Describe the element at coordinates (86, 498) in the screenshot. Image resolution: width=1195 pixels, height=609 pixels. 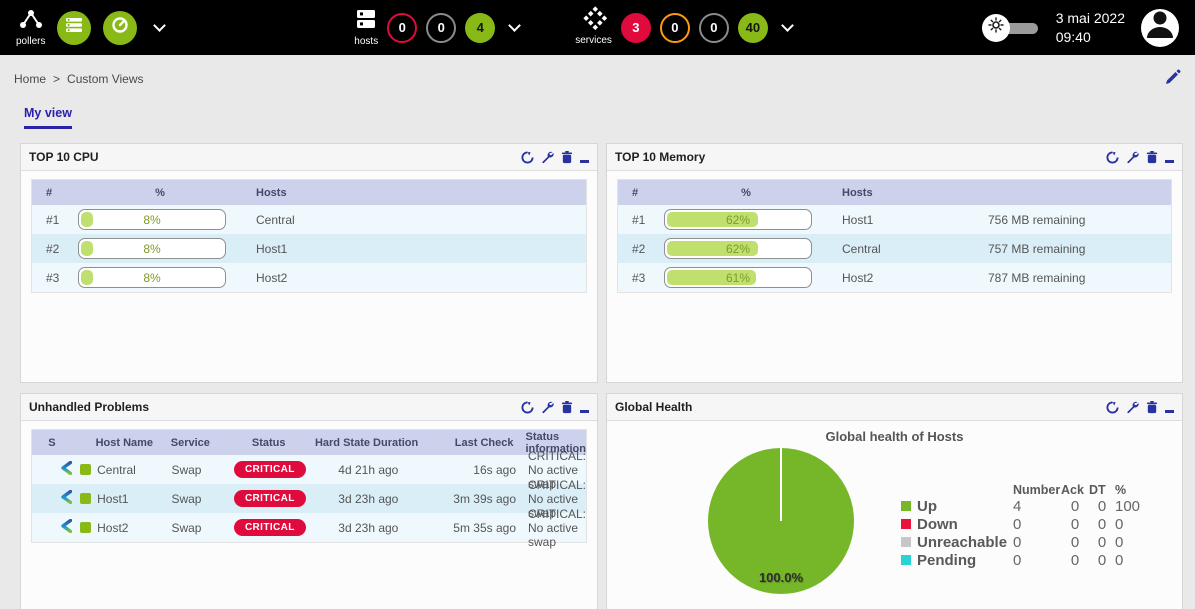
I see `host-up-status-icon` at that location.